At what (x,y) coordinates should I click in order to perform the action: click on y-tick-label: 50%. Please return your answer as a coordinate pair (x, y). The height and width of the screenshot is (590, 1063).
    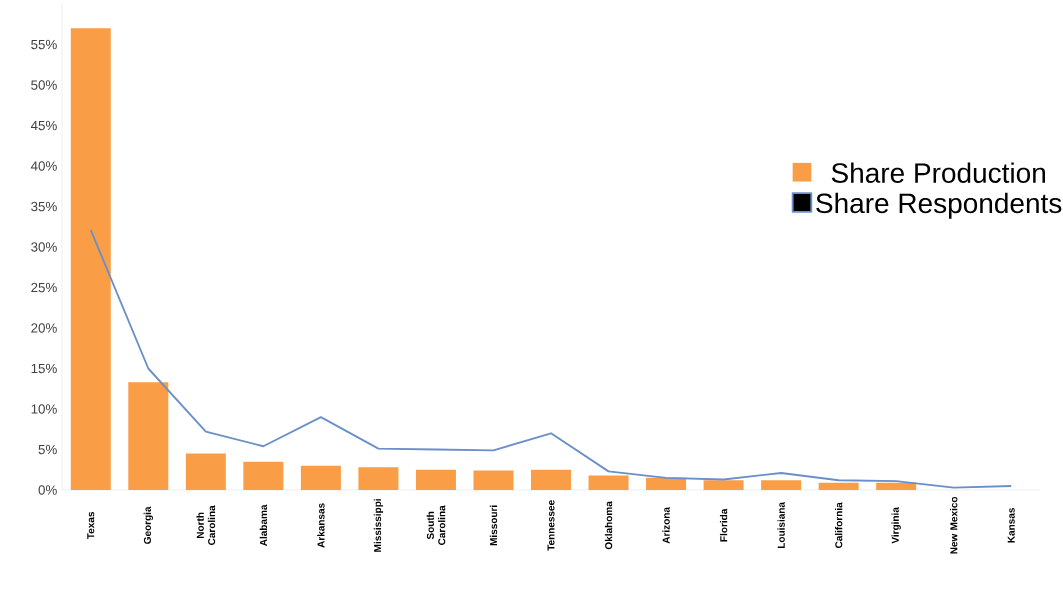
    Looking at the image, I should click on (44, 85).